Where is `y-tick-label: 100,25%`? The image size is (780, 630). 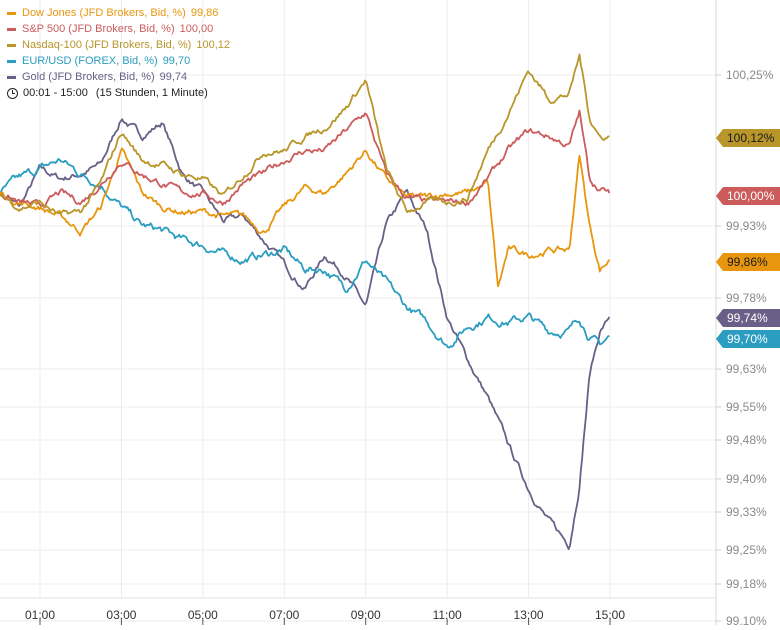
y-tick-label: 100,25% is located at coordinates (750, 75).